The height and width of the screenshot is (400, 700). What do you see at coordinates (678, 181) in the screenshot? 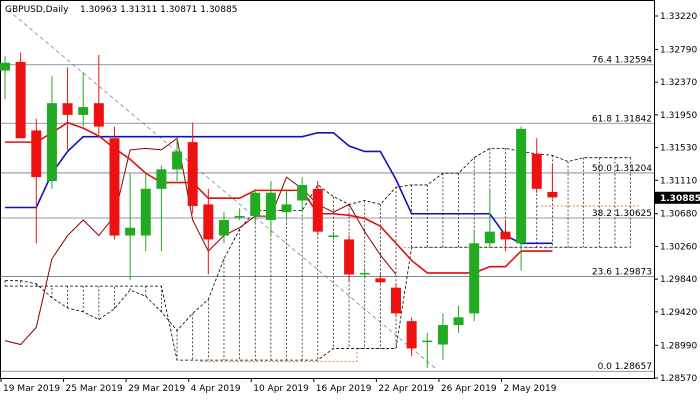
I see `y-tick-label: 1.31110` at bounding box center [678, 181].